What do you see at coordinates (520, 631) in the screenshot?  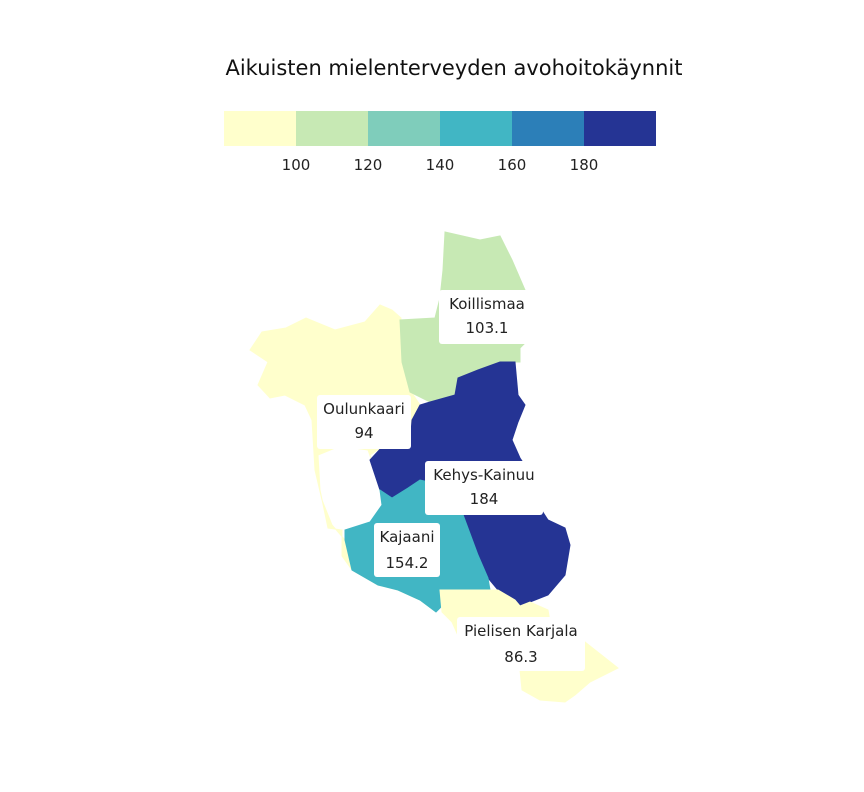 I see `region-name: Pielisen Karjala` at bounding box center [520, 631].